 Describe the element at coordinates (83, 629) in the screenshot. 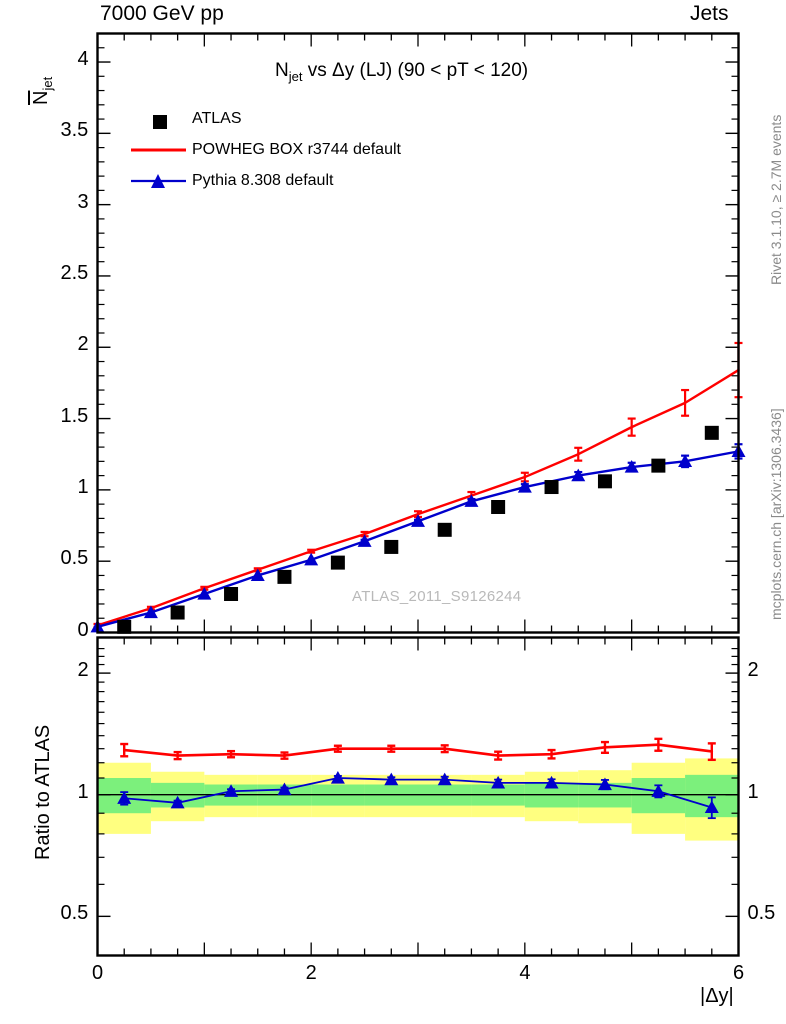

I see `y-tick-label-main: 0` at that location.